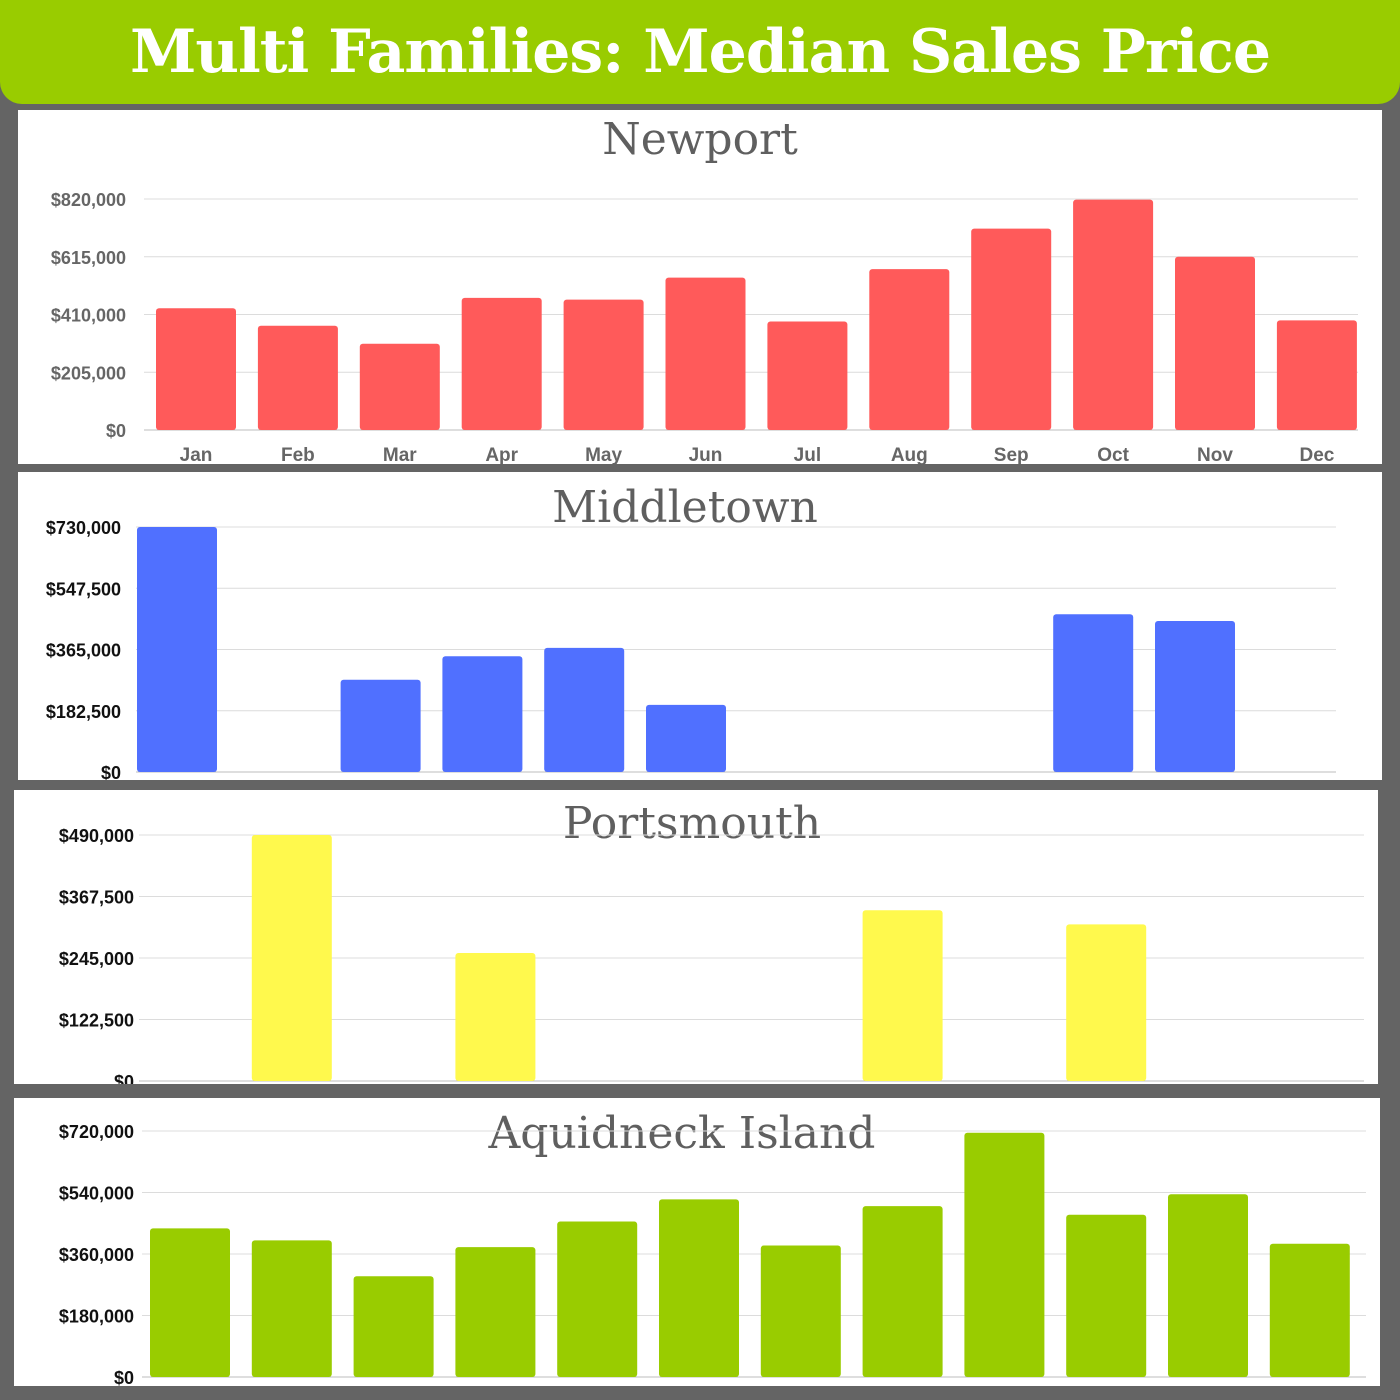 The width and height of the screenshot is (1400, 1400). What do you see at coordinates (501, 363) in the screenshot?
I see `newport-bar-apr` at bounding box center [501, 363].